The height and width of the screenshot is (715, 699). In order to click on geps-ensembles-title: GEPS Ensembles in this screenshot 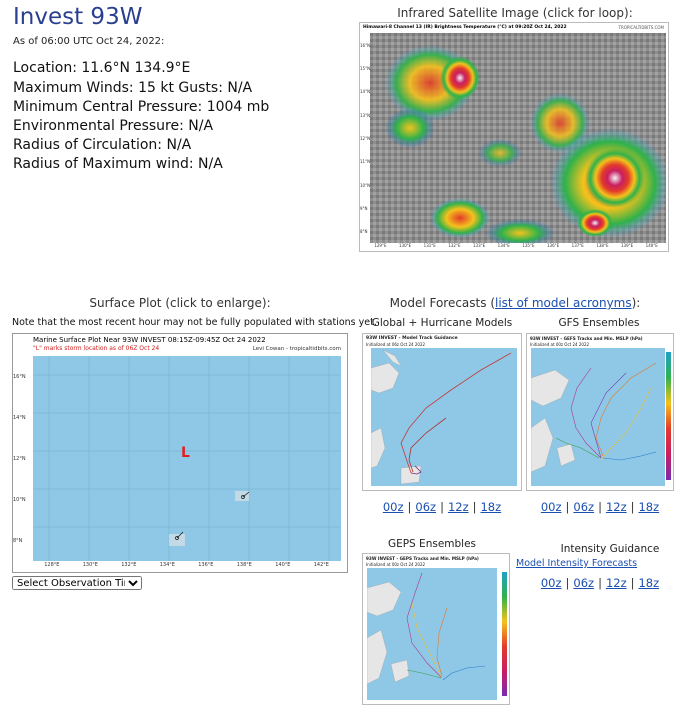, I will do `click(432, 544)`.